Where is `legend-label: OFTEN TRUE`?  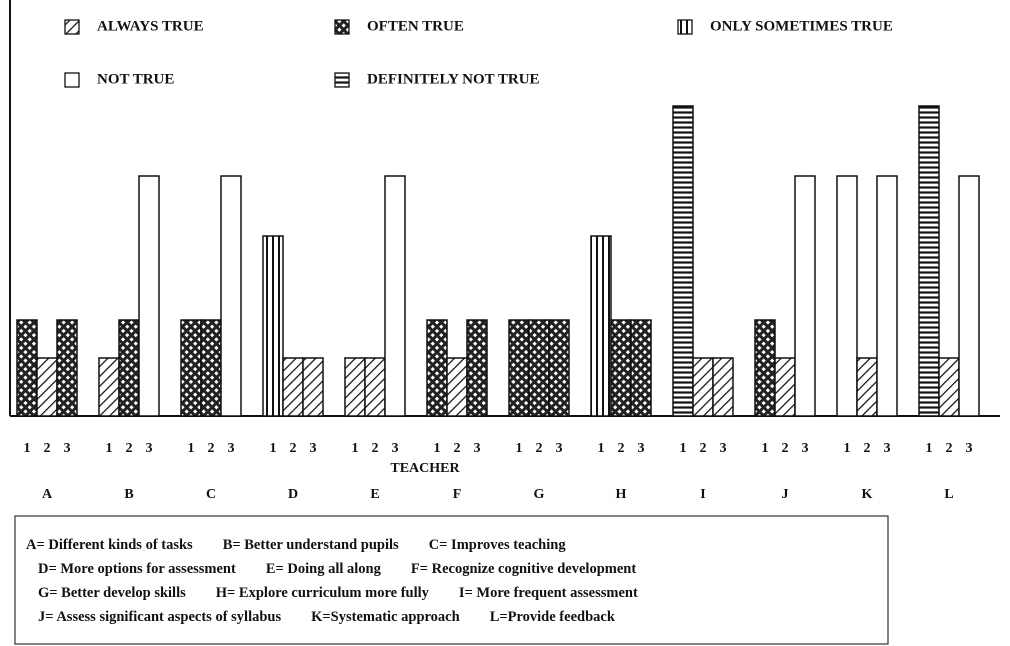
legend-label: OFTEN TRUE is located at coordinates (415, 26).